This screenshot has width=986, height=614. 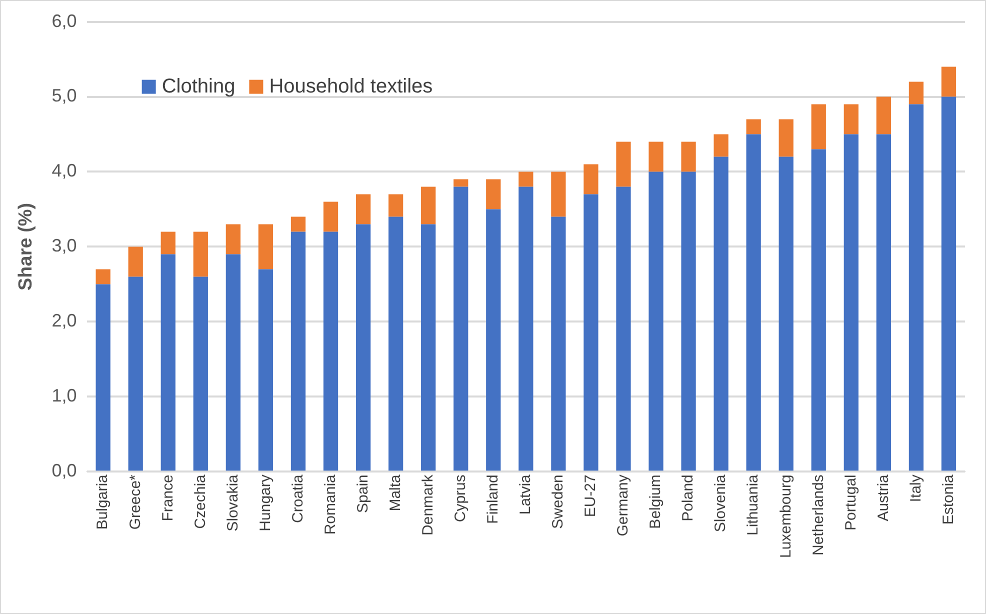 What do you see at coordinates (330, 504) in the screenshot?
I see `x-tick-label: Romania` at bounding box center [330, 504].